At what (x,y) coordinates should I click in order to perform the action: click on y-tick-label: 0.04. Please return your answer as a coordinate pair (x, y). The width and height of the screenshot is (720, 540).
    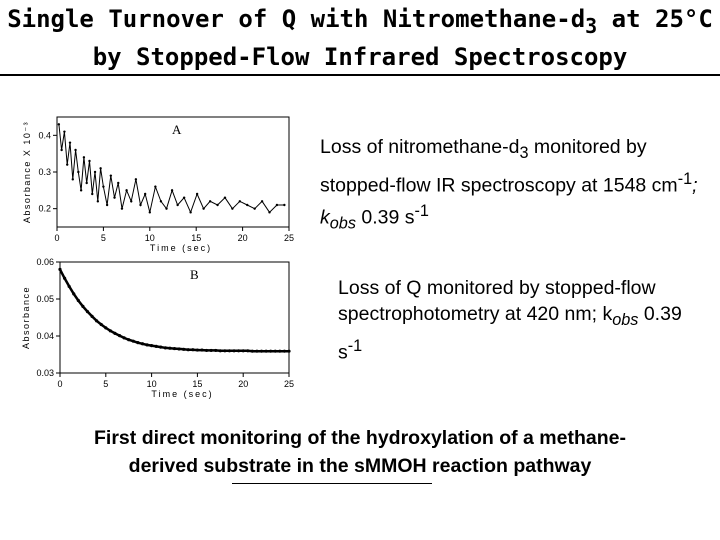
    Looking at the image, I should click on (45, 336).